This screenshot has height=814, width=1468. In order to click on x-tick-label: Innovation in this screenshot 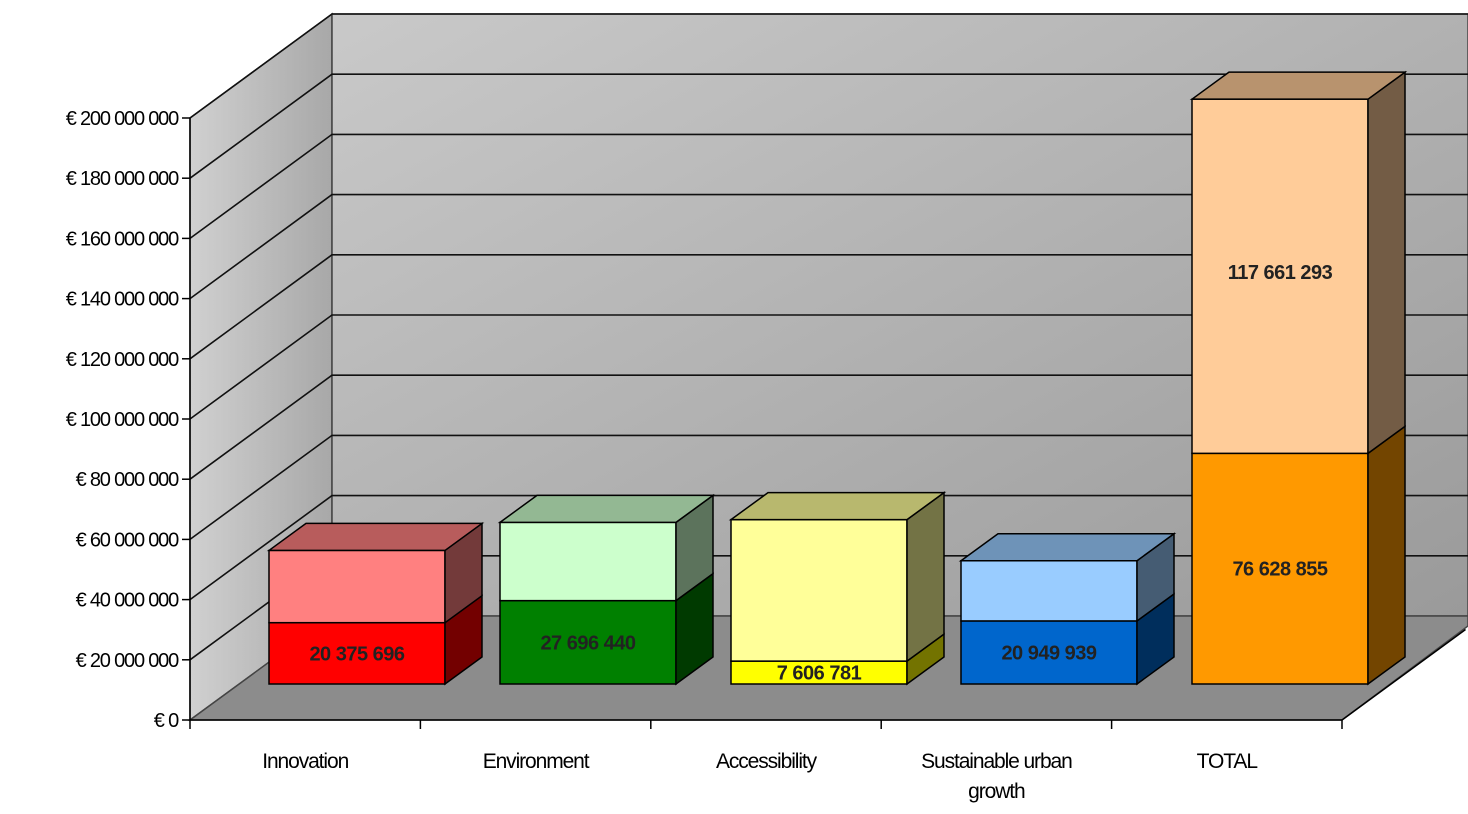, I will do `click(305, 761)`.